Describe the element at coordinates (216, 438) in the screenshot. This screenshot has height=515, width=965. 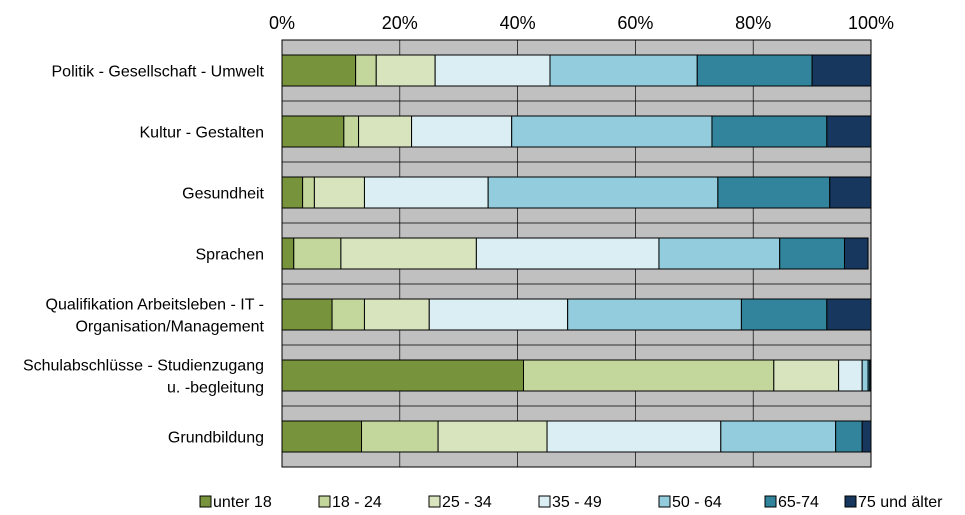
I see `category-label: Grundbildung` at that location.